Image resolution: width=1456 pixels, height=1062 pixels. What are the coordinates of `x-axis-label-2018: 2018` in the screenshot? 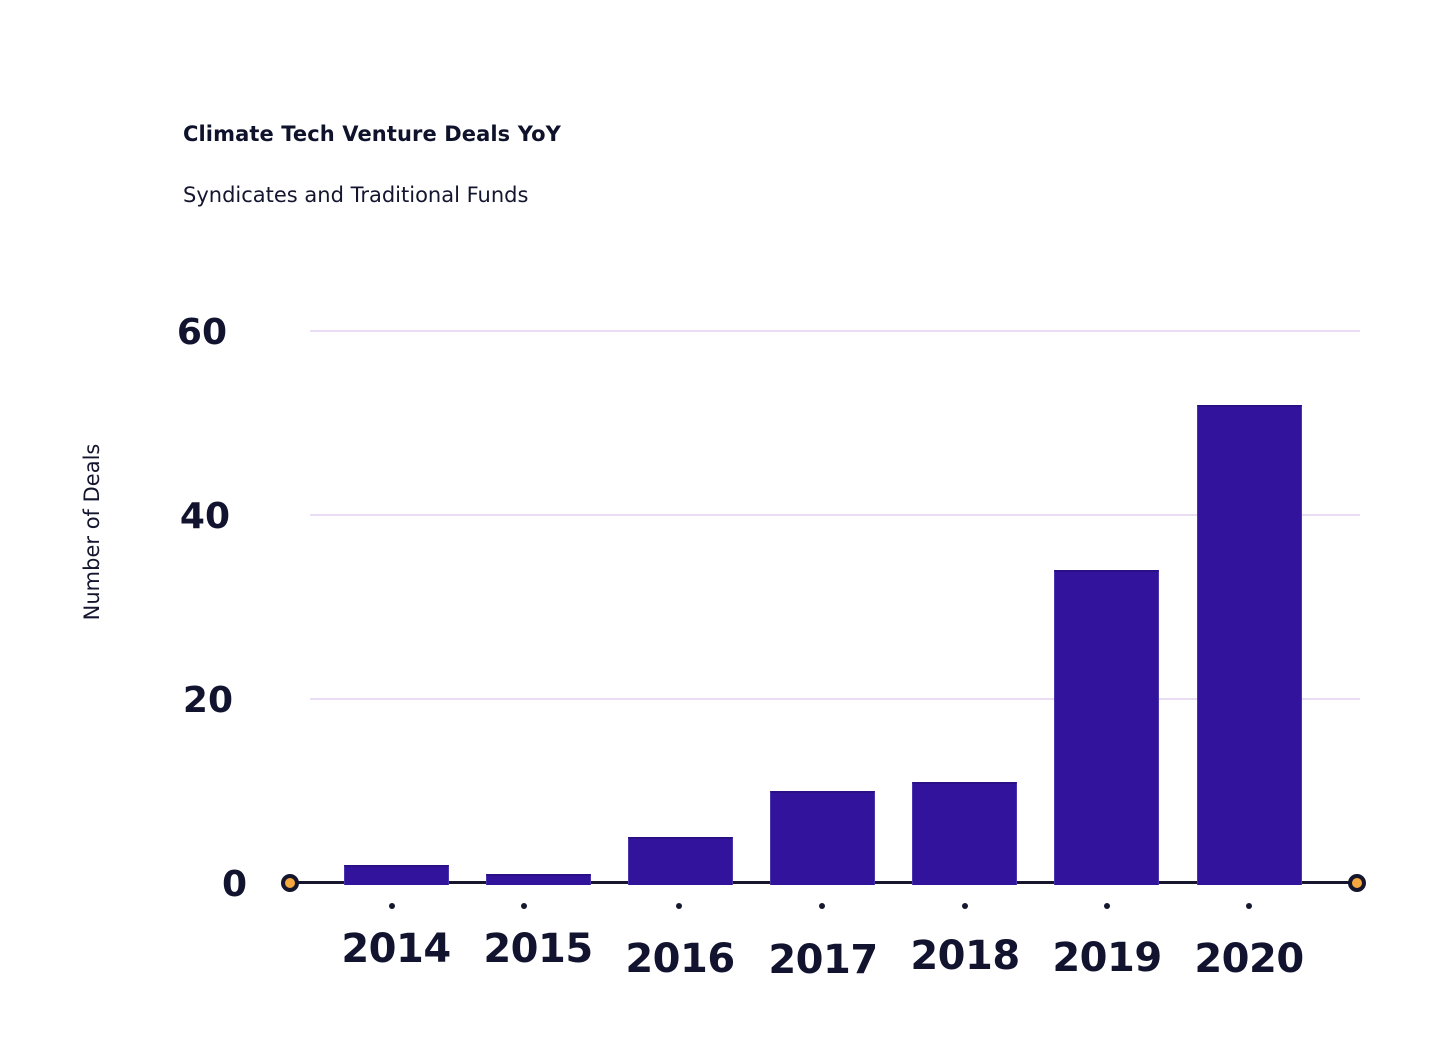 It's located at (965, 956).